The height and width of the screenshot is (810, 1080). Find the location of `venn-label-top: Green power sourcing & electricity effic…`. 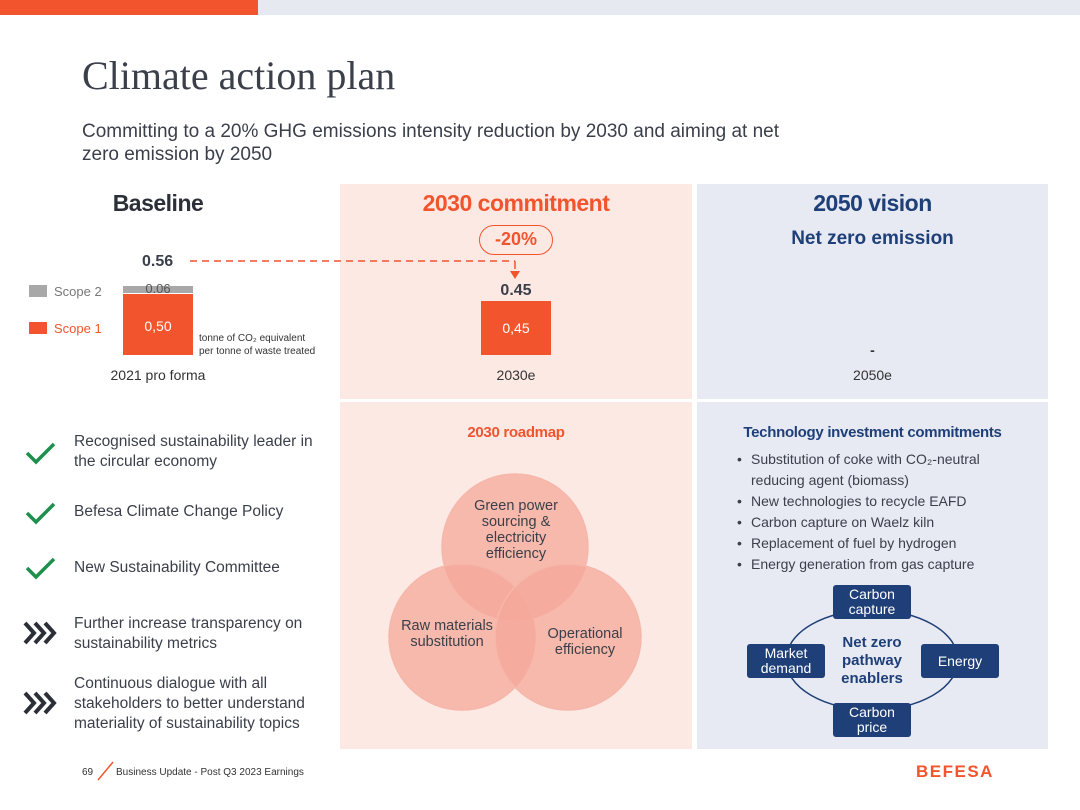

venn-label-top: Green power sourcing & electricity effic… is located at coordinates (516, 530).